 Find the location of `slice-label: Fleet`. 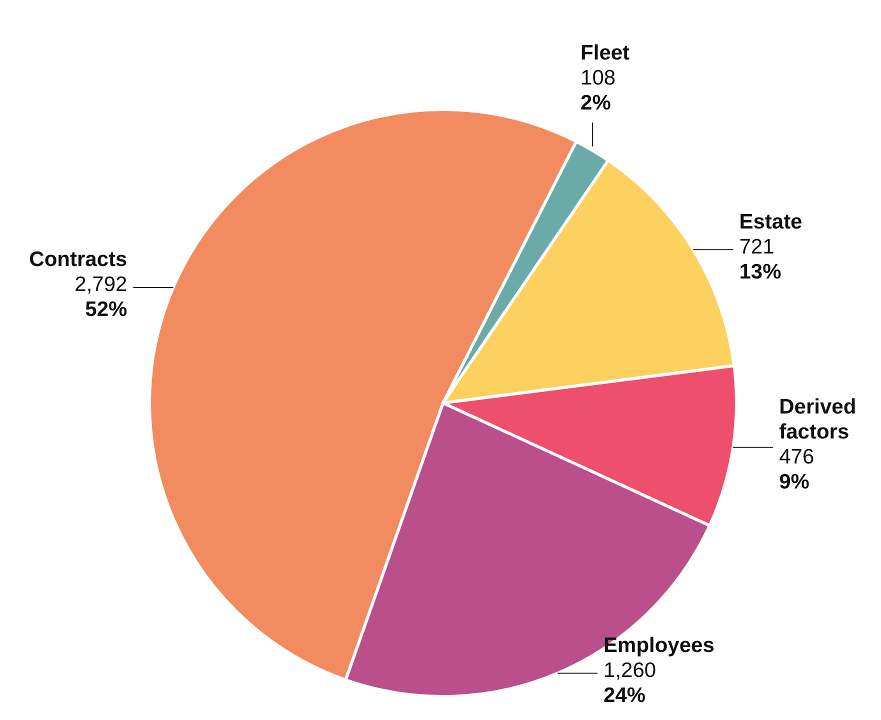

slice-label: Fleet is located at coordinates (605, 53).